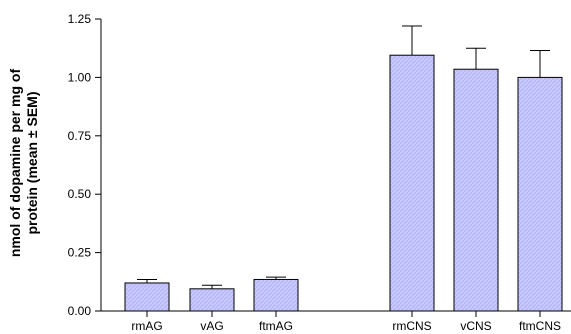  Describe the element at coordinates (211, 326) in the screenshot. I see `x-tick-label: vAG` at that location.